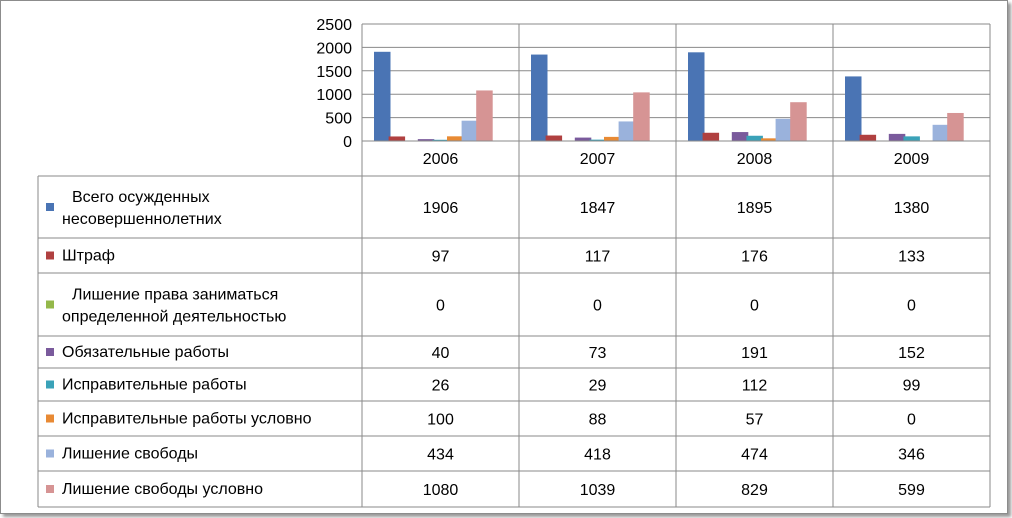 The width and height of the screenshot is (1012, 518). Describe the element at coordinates (141, 197) in the screenshot. I see `legend-label-0-line-1: Всего осужденных` at that location.